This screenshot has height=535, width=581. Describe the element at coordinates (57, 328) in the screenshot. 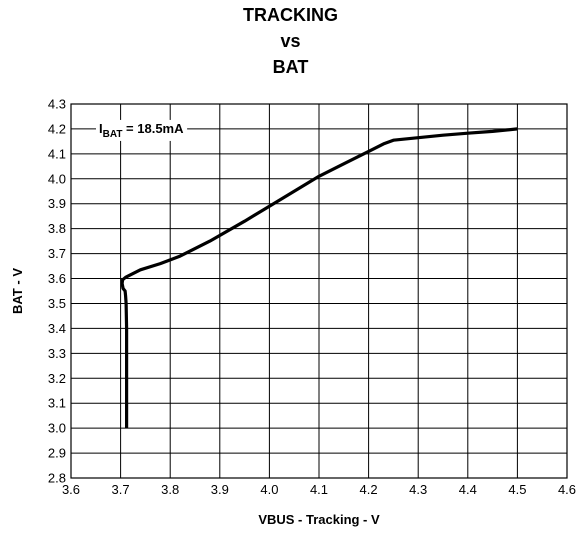

I see `y-tick-label: 3.4` at that location.